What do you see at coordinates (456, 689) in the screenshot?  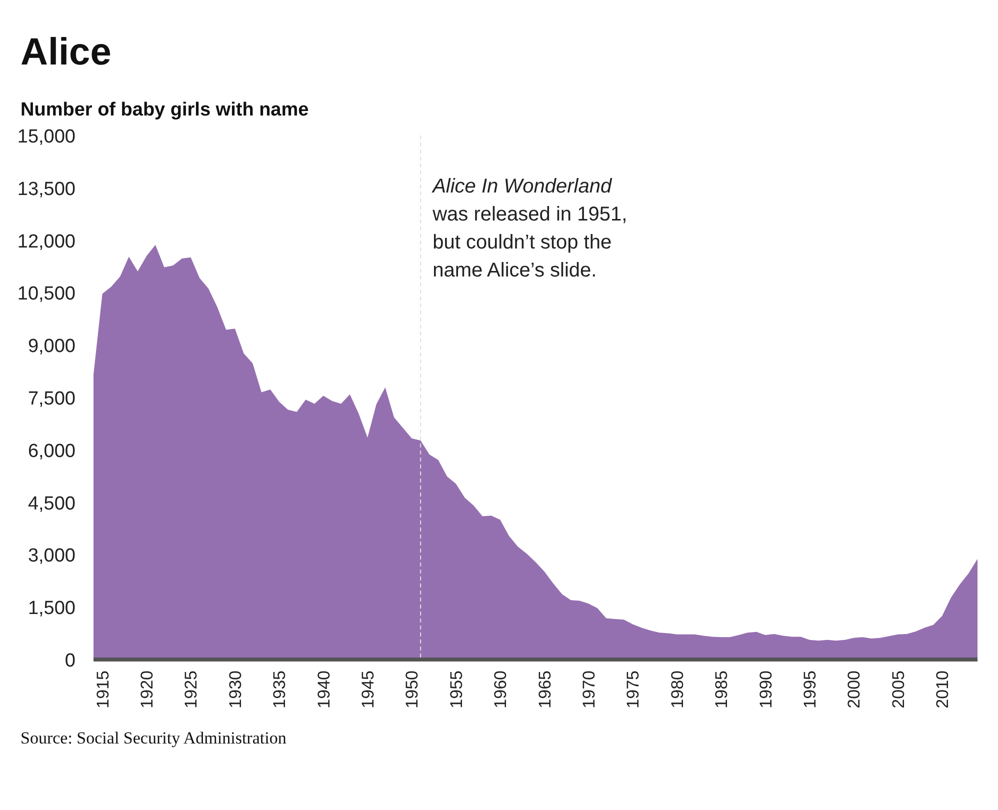 I see `x-tick-label: 1955` at bounding box center [456, 689].